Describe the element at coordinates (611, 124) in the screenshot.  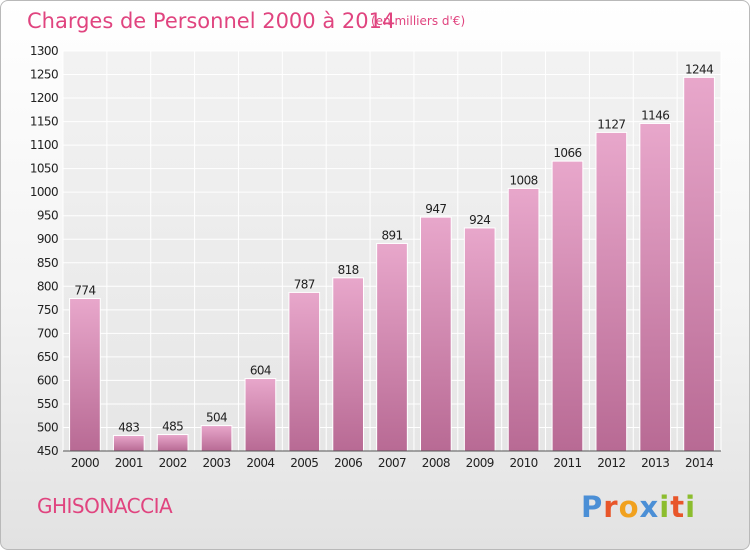
I see `data-label: 1127` at that location.